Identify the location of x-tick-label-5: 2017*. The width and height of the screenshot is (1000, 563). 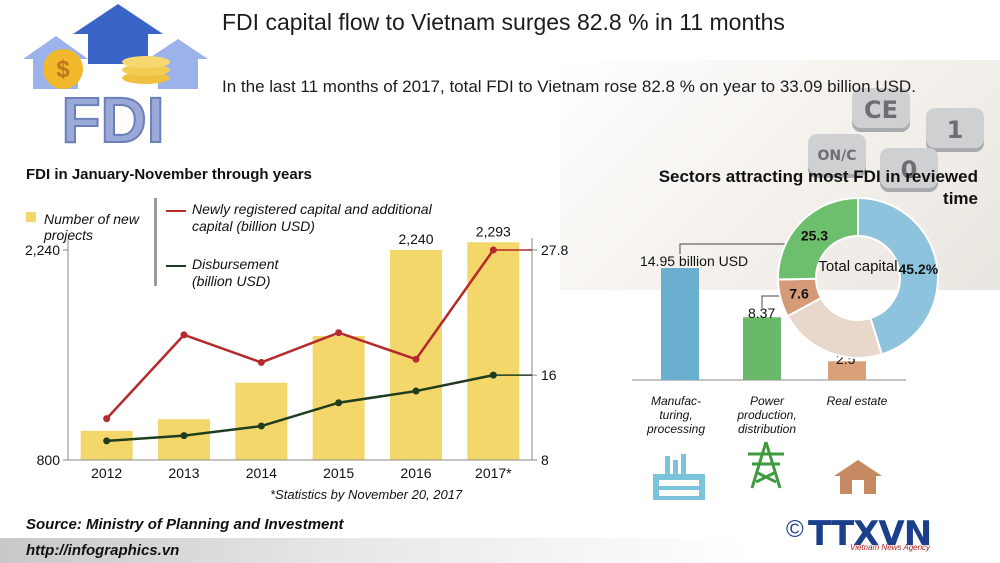
(493, 473).